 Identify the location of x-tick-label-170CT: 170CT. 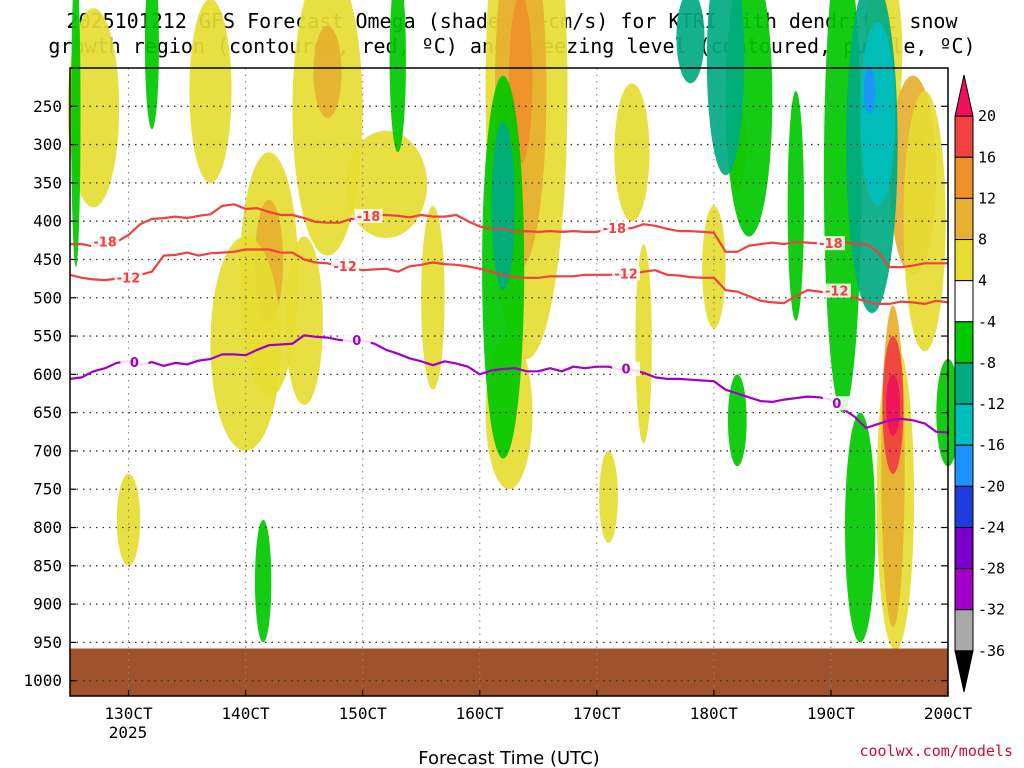
(597, 713).